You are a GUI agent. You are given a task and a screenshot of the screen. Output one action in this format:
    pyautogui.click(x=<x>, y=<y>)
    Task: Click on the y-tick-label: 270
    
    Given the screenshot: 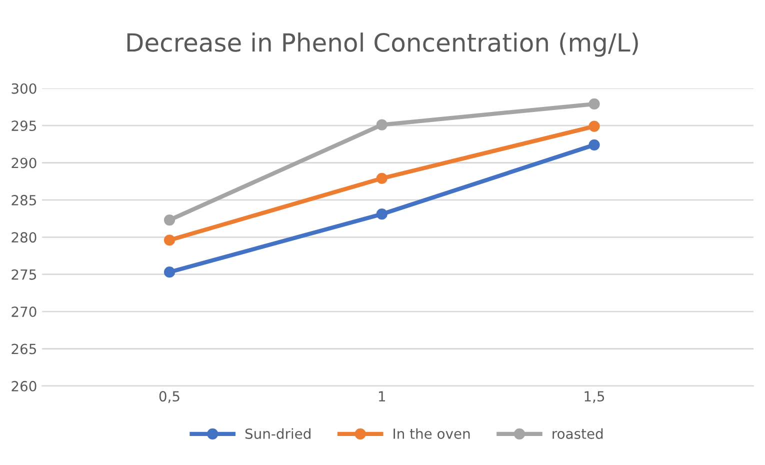 What is the action you would take?
    pyautogui.click(x=24, y=312)
    